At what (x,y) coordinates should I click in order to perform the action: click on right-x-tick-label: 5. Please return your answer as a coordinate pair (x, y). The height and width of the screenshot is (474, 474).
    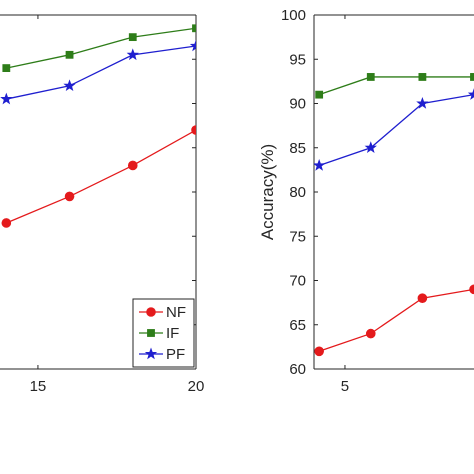
    Looking at the image, I should click on (345, 386).